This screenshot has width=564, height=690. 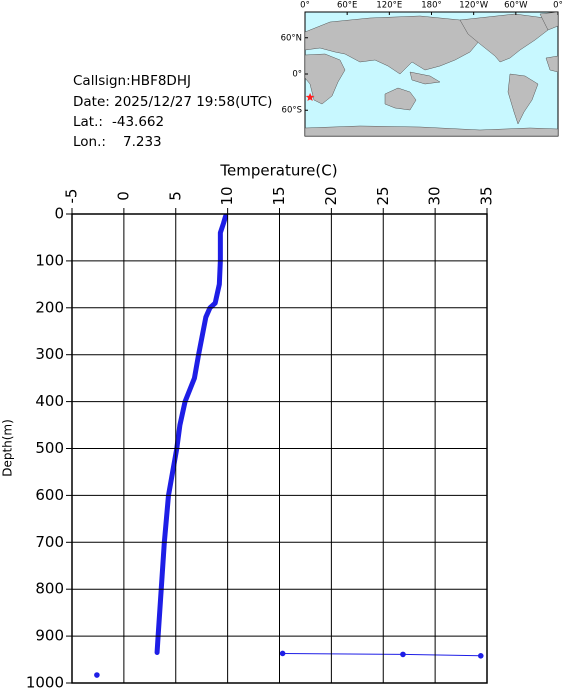 I want to click on map-lon-label: 120°E, so click(x=389, y=6).